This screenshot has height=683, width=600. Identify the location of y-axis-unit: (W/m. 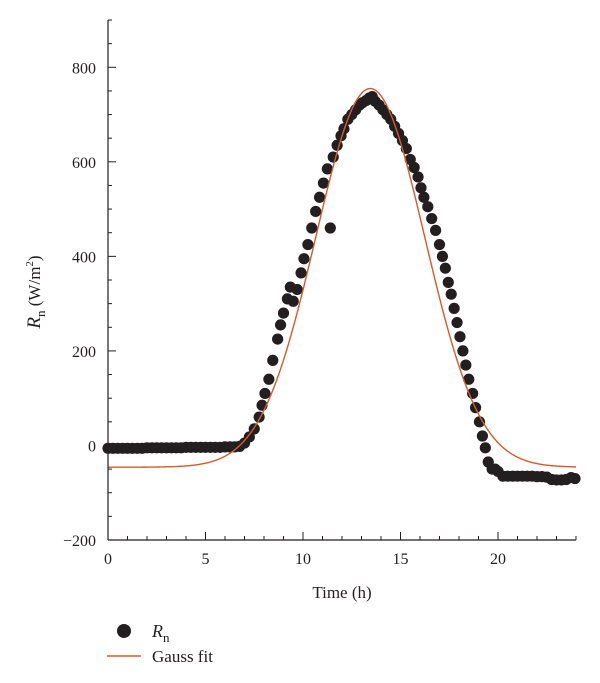
(34, 289).